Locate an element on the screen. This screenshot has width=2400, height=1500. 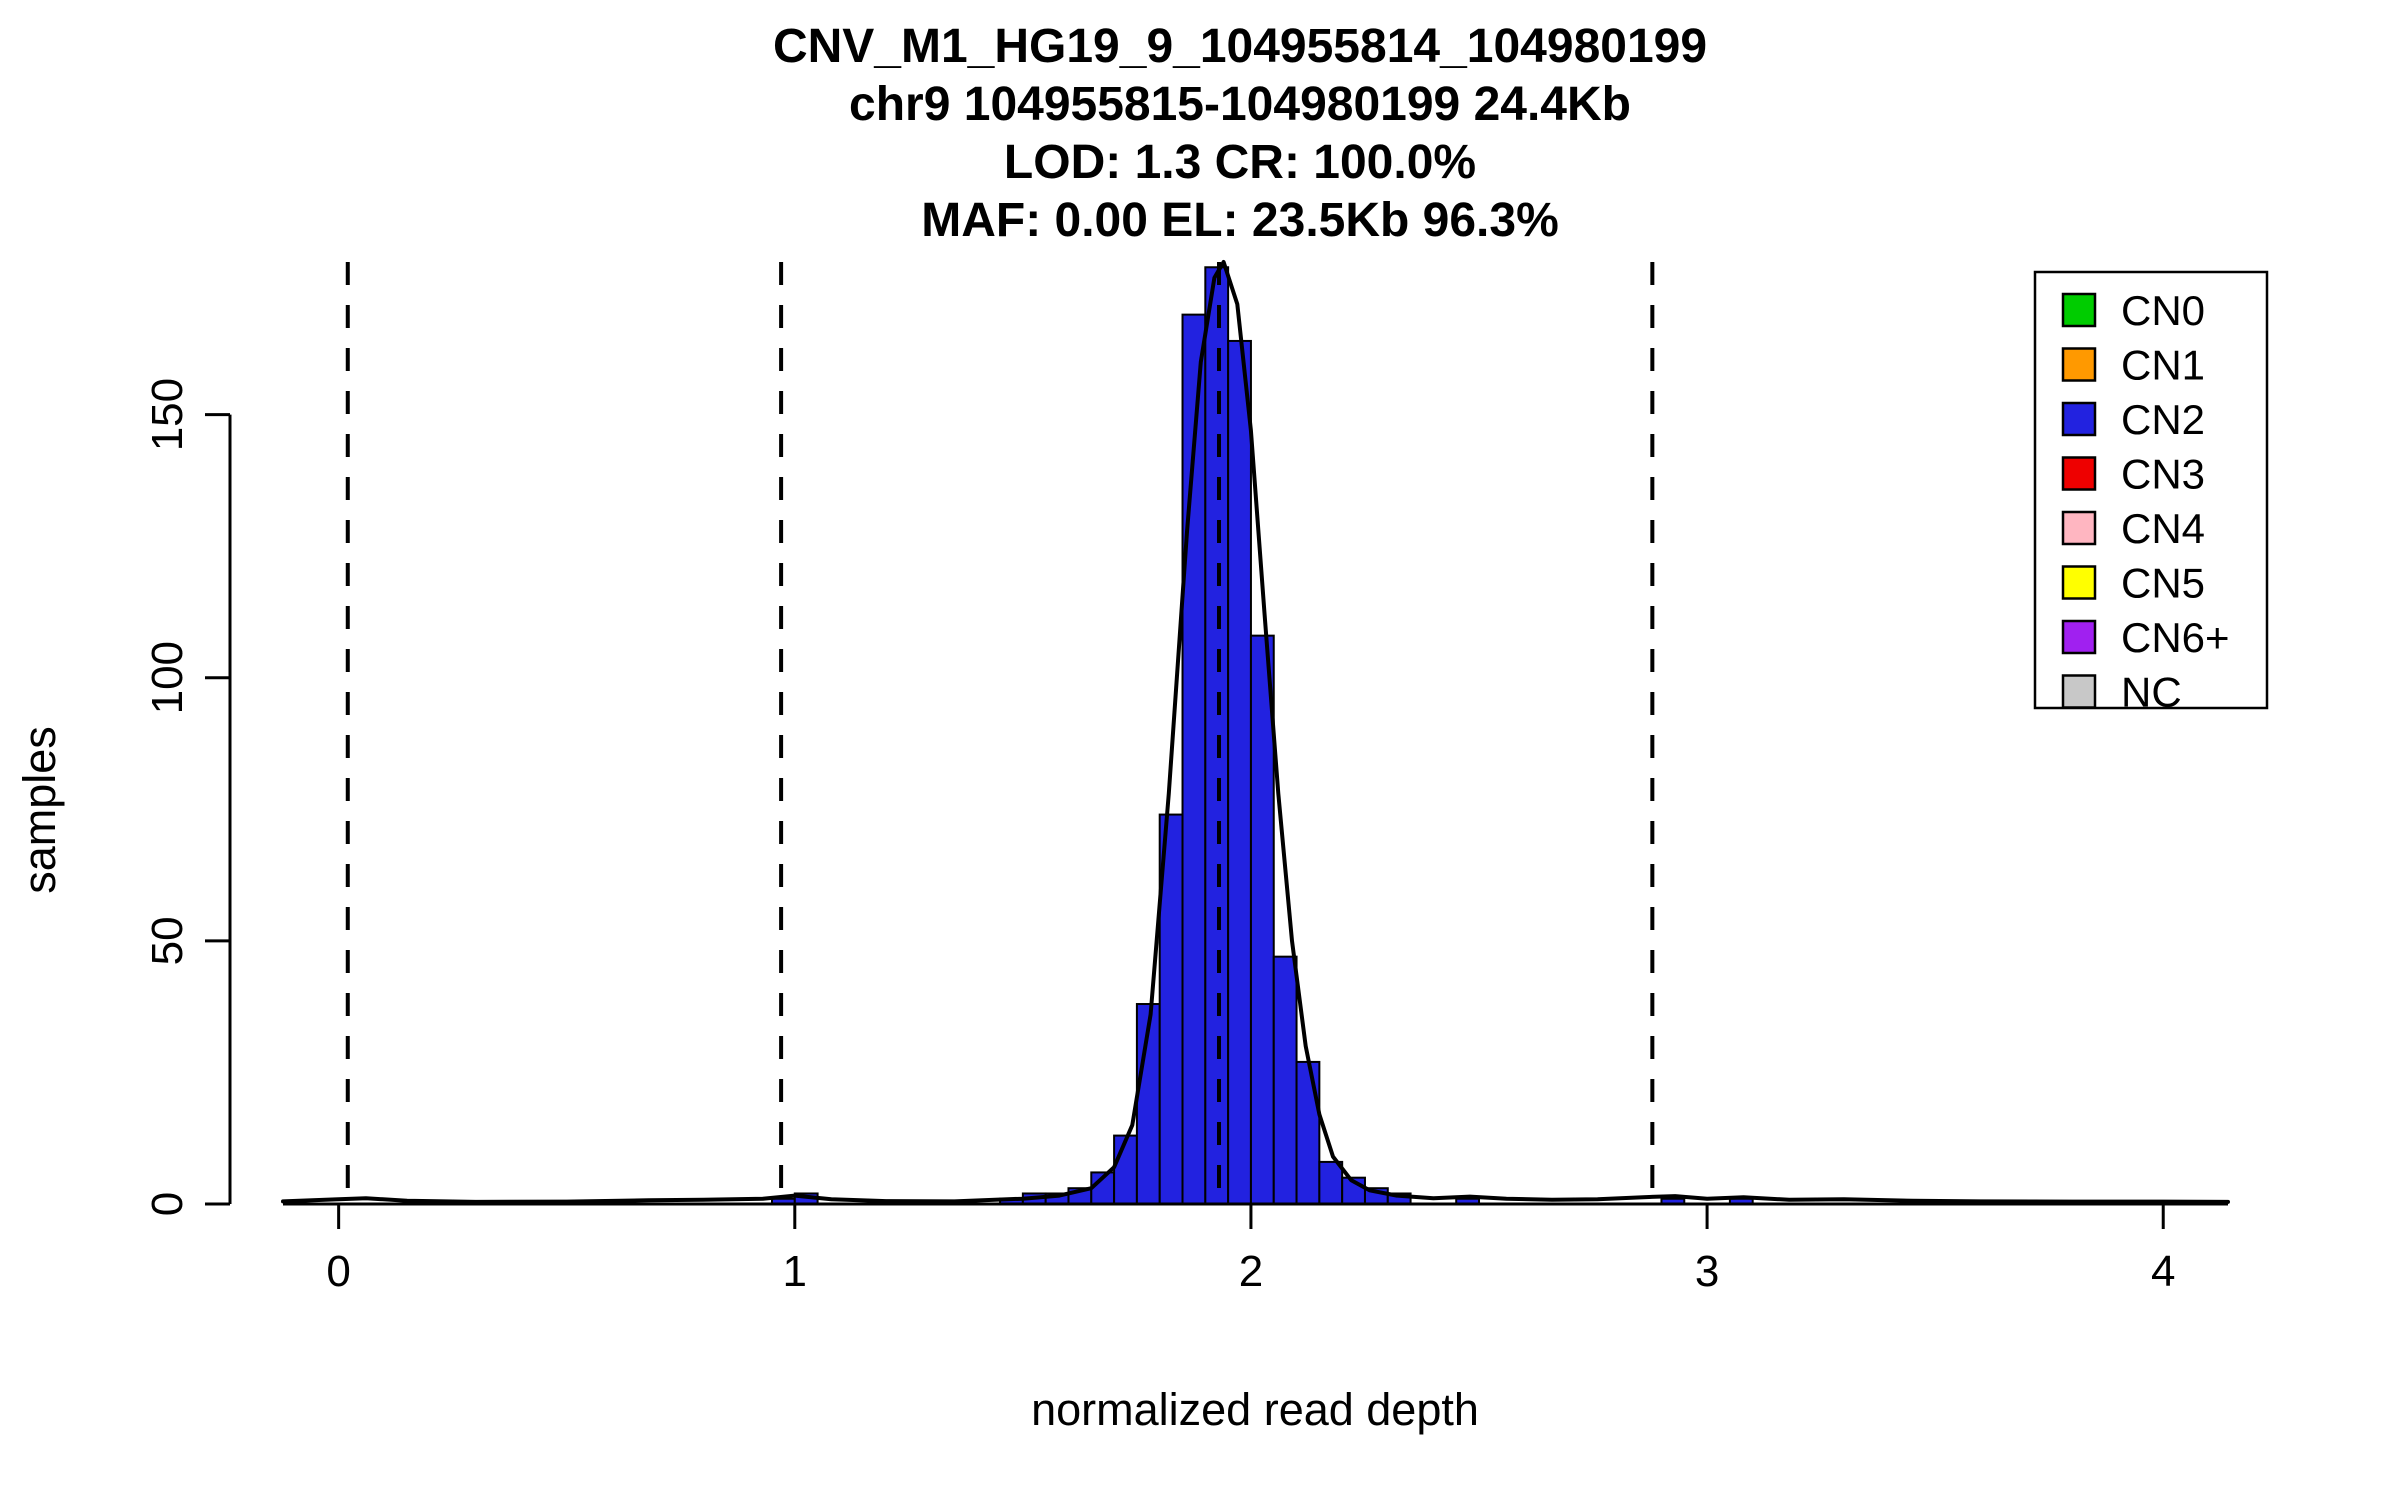
legend-swatch-cn4 is located at coordinates (2079, 528).